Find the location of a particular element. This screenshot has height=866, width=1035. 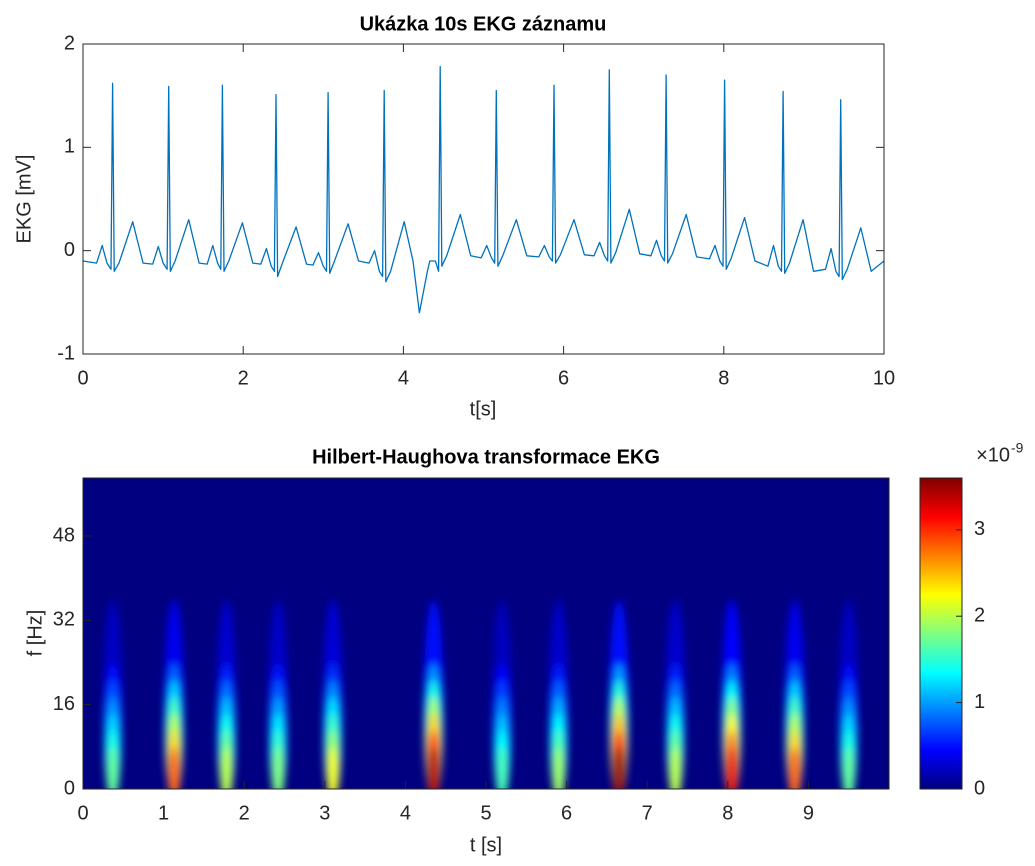

colorbar-tick-label: 3 is located at coordinates (979, 529).